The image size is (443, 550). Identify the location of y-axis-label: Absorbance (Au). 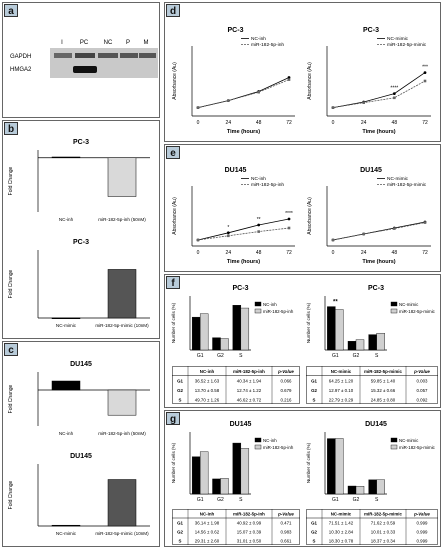
(310, 216).